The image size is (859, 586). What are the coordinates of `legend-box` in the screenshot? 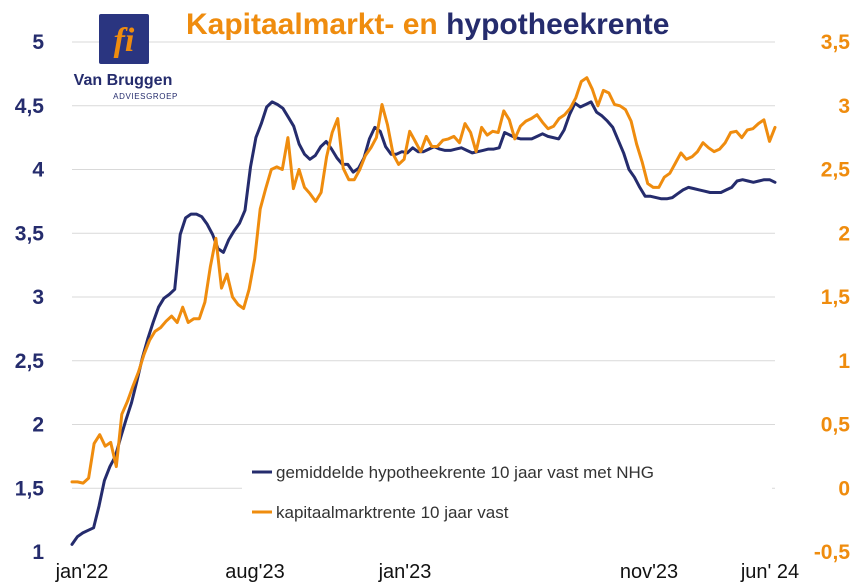 It's located at (507, 490).